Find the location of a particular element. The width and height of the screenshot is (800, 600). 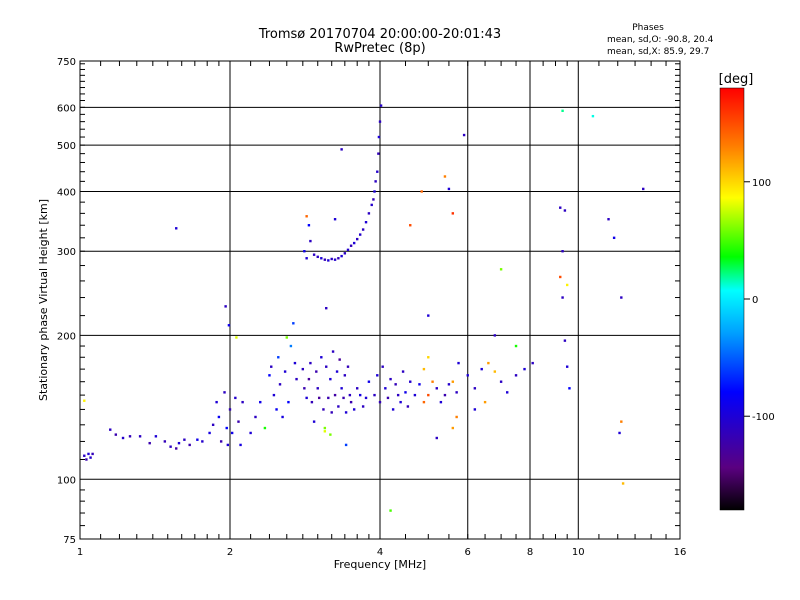

x-tick-label: 8 is located at coordinates (530, 552).